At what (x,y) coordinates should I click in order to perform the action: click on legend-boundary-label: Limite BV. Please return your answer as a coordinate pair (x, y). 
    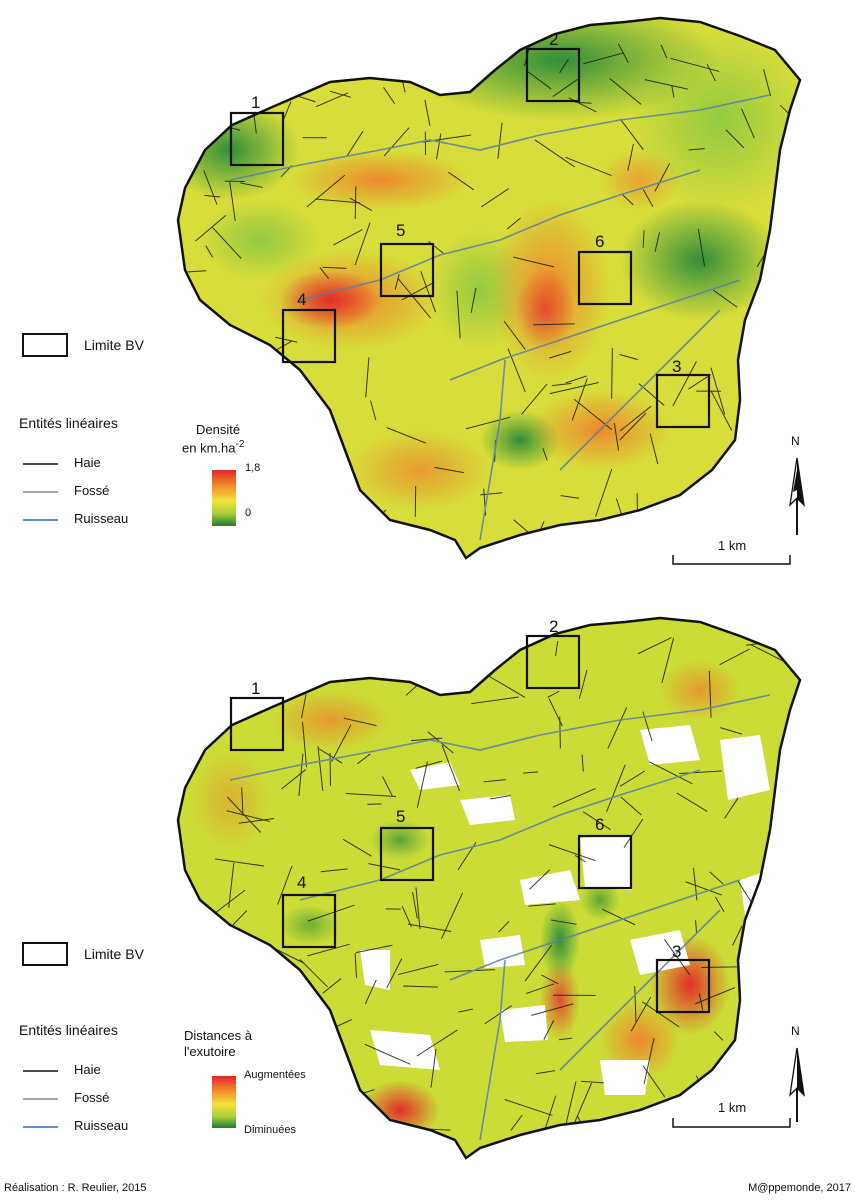
    Looking at the image, I should click on (114, 345).